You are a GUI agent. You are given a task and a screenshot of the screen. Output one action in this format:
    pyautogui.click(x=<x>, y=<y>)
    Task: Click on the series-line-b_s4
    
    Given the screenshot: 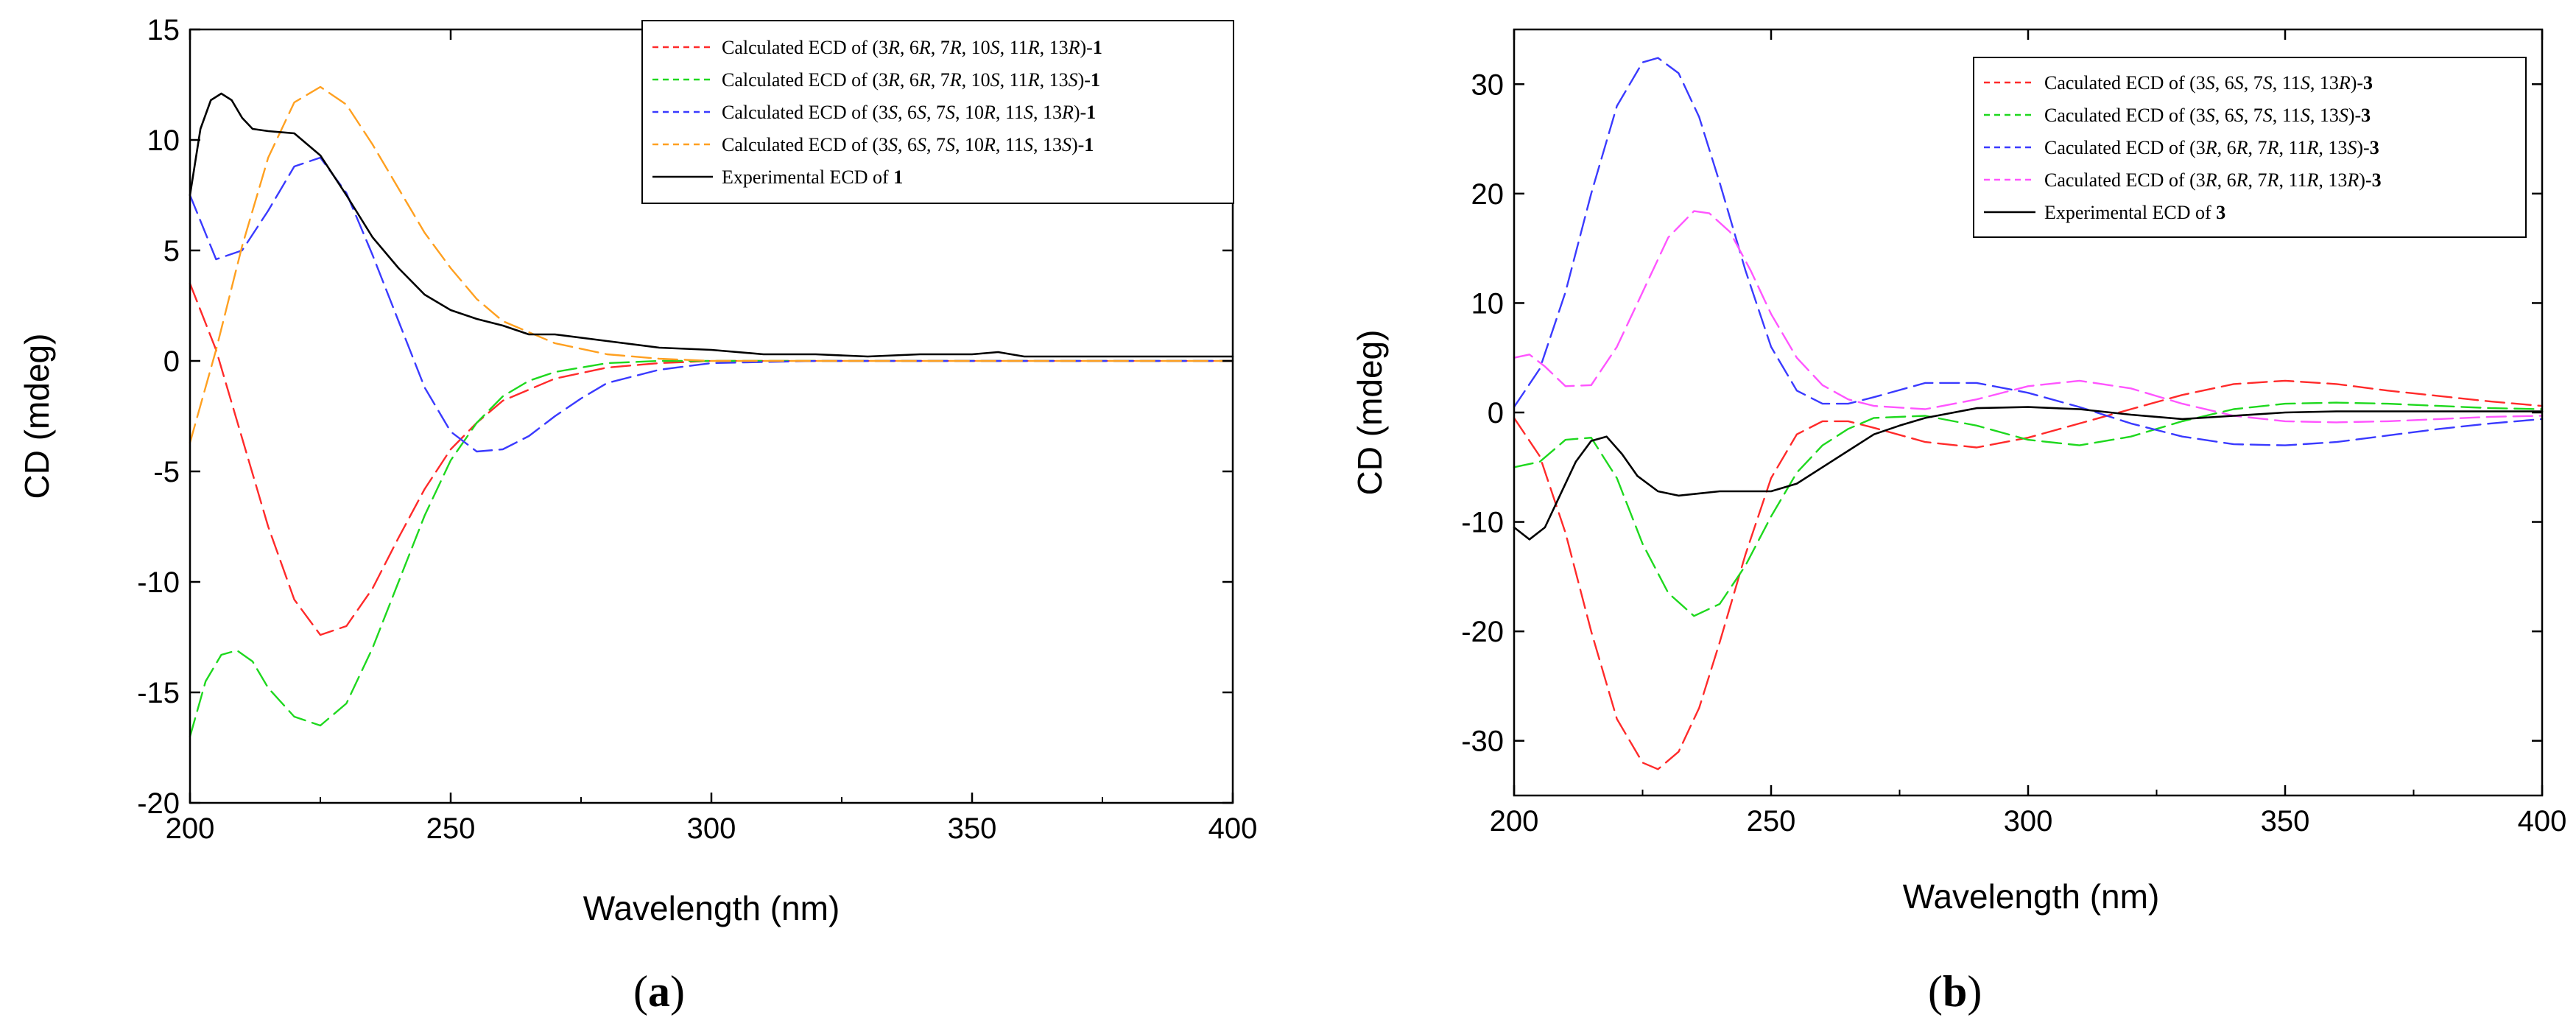 What is the action you would take?
    pyautogui.click(x=2028, y=317)
    